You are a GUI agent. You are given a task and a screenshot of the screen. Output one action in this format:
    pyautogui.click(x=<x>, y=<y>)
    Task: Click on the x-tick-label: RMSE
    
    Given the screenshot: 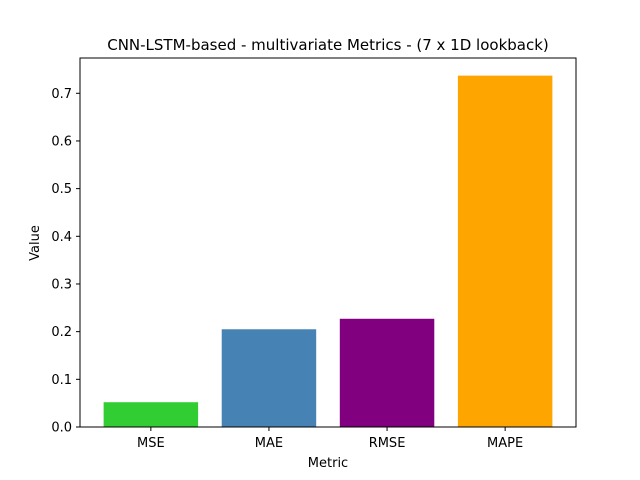 What is the action you would take?
    pyautogui.click(x=387, y=443)
    